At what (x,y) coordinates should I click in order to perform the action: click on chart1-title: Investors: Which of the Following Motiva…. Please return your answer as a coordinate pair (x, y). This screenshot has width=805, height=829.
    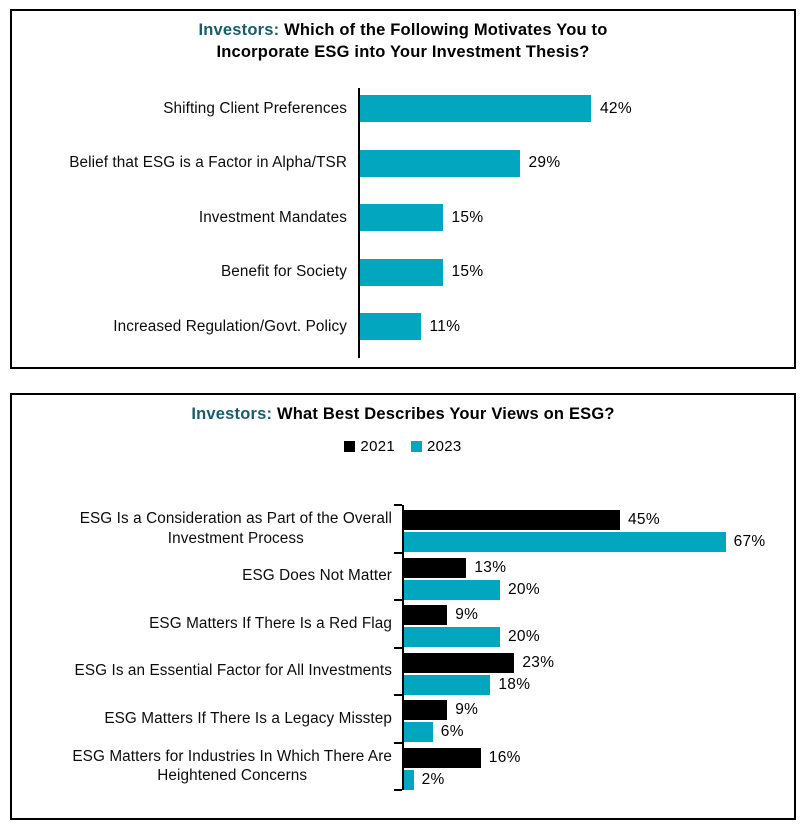
    Looking at the image, I should click on (403, 41).